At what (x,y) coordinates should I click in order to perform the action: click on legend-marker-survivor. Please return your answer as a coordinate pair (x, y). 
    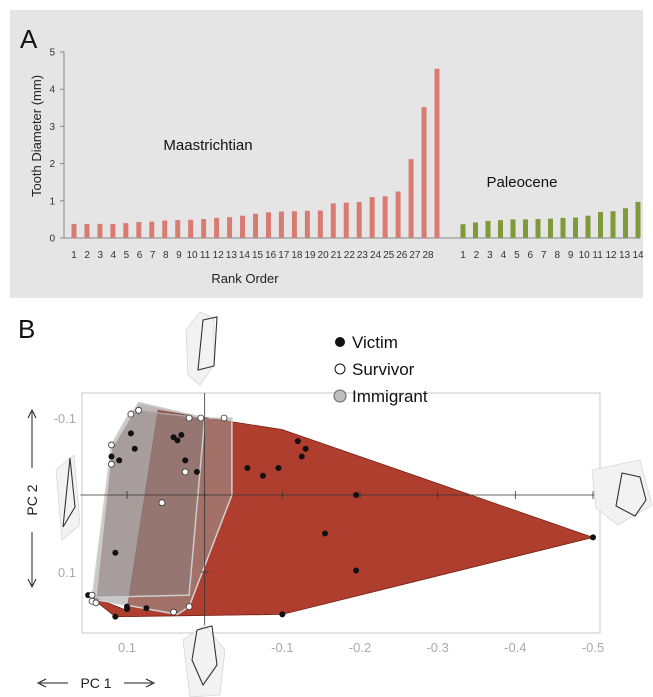
    Looking at the image, I should click on (340, 369).